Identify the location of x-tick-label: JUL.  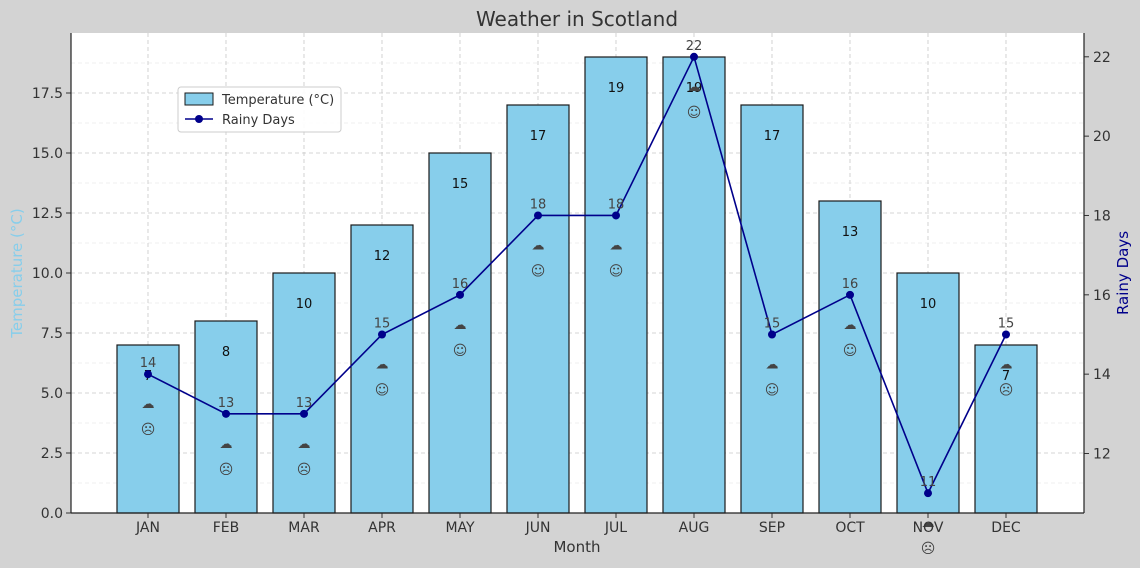
(615, 528).